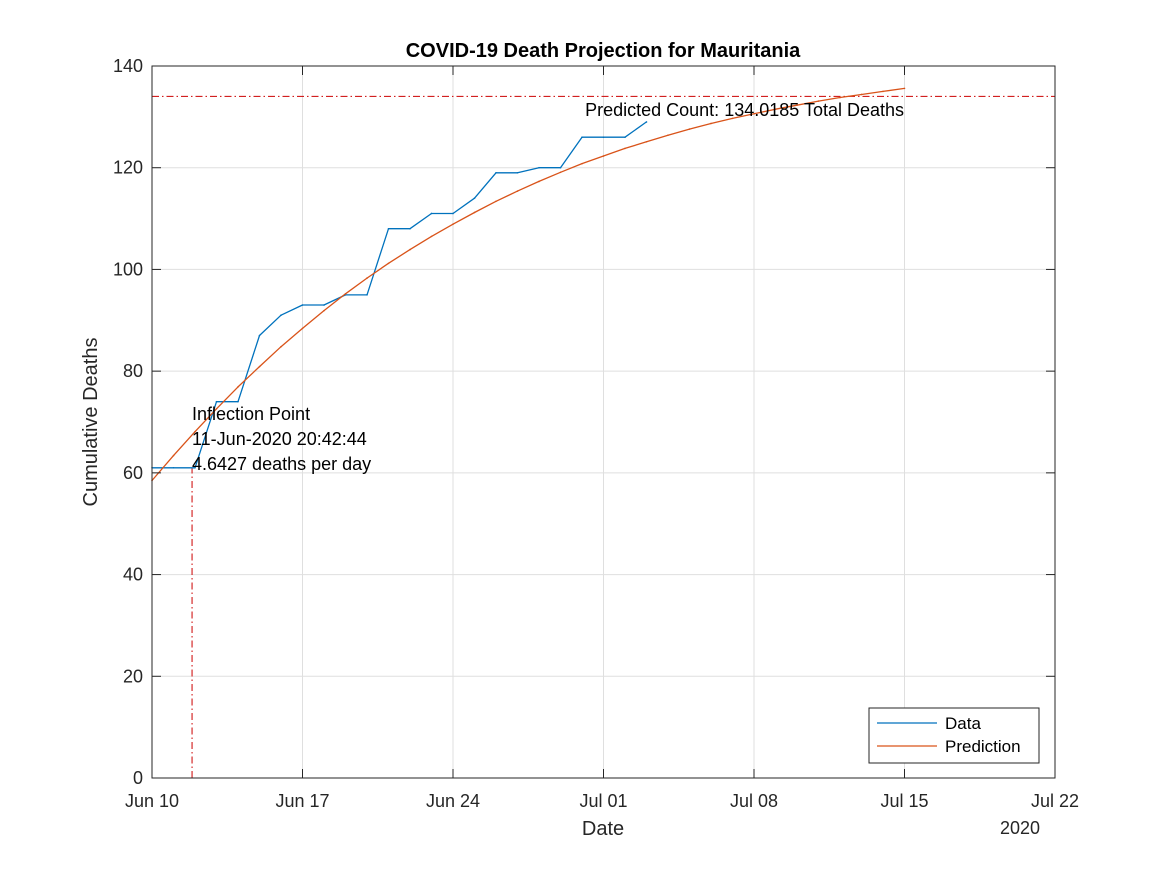  What do you see at coordinates (133, 676) in the screenshot?
I see `y-tick-label: 20` at bounding box center [133, 676].